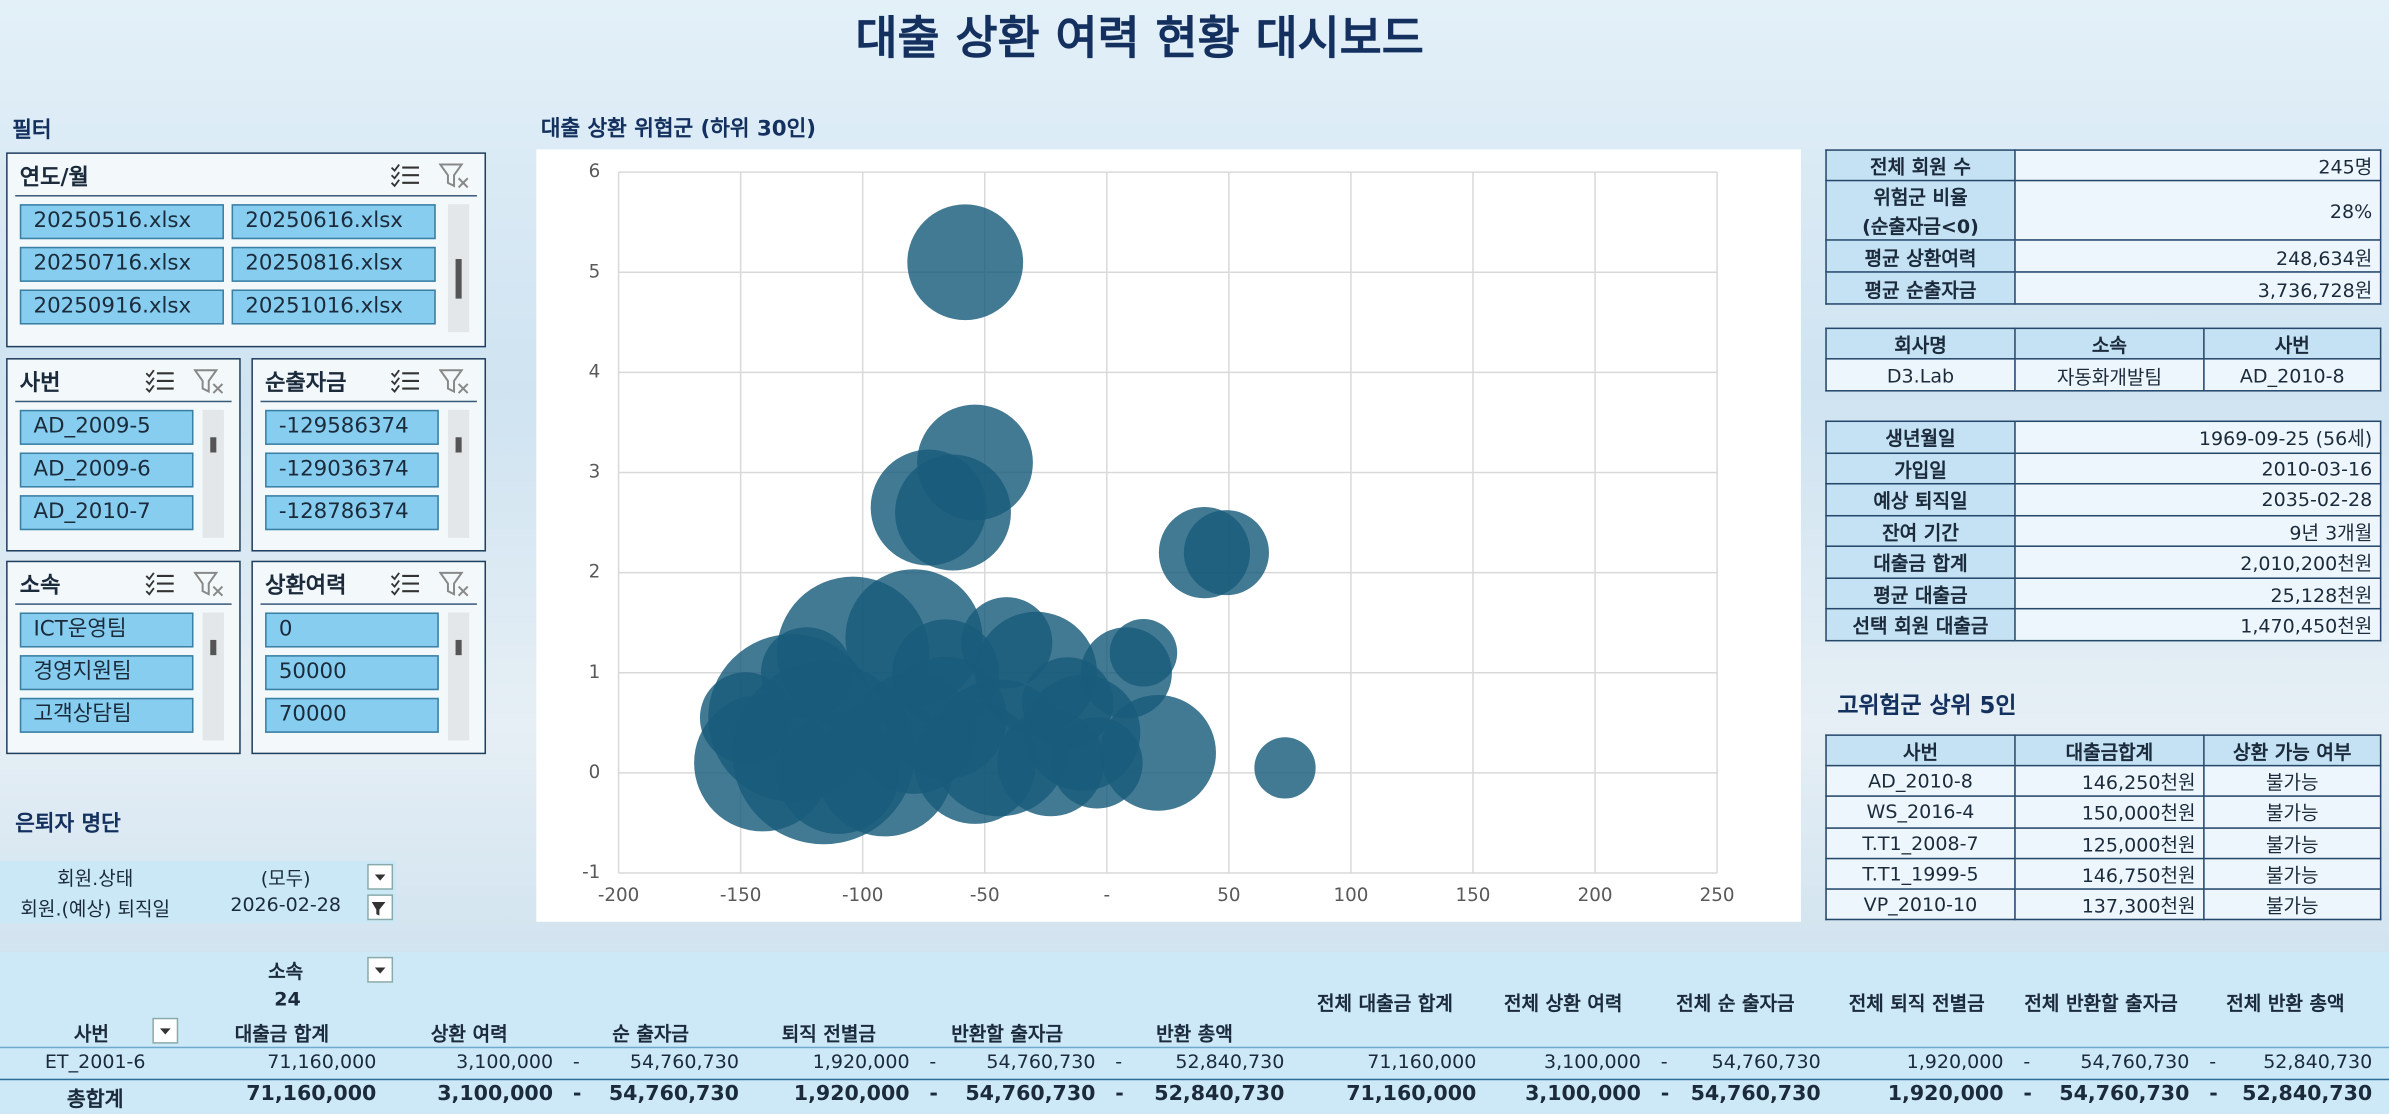 The width and height of the screenshot is (2389, 1115). What do you see at coordinates (106, 513) in the screenshot?
I see `slicer-item: AD_2010-7` at bounding box center [106, 513].